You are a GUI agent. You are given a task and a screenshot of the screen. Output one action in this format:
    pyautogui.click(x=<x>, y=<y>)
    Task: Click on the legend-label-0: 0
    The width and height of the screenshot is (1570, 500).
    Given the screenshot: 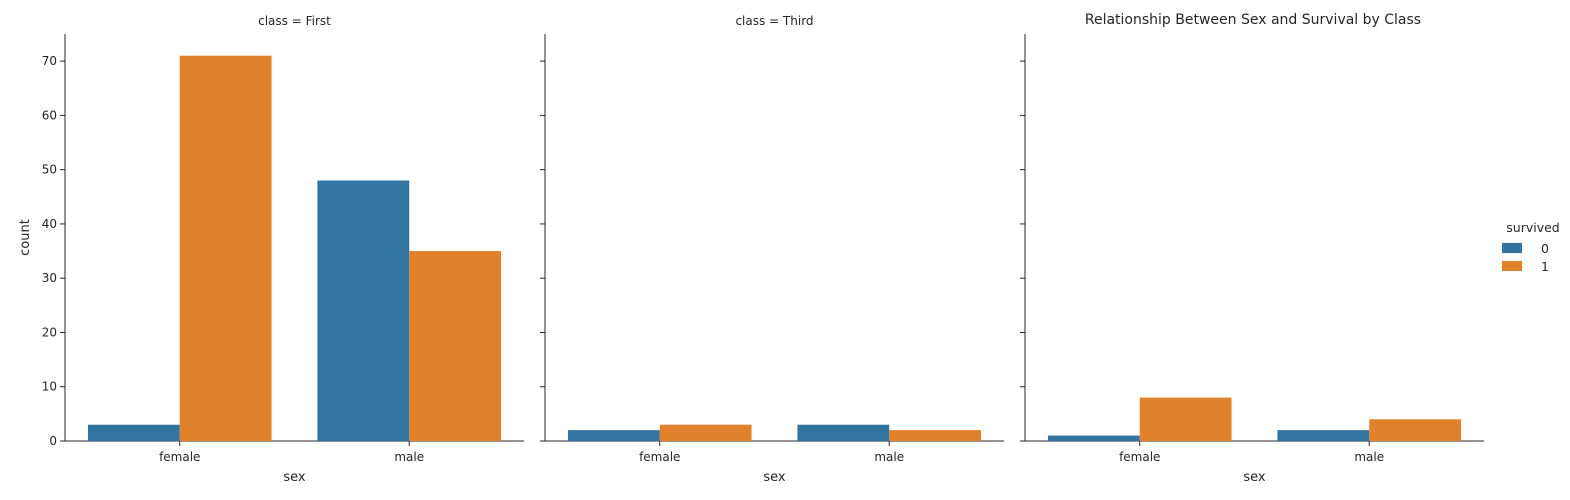 What is the action you would take?
    pyautogui.click(x=1545, y=248)
    